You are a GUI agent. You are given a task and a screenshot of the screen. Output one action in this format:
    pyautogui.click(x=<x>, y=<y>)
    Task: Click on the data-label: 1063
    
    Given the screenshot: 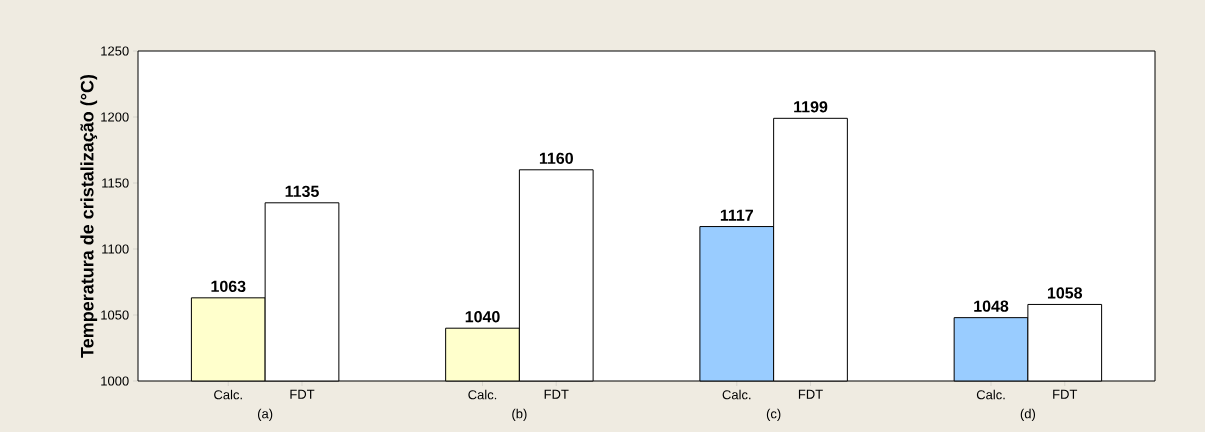 What is the action you would take?
    pyautogui.click(x=228, y=286)
    